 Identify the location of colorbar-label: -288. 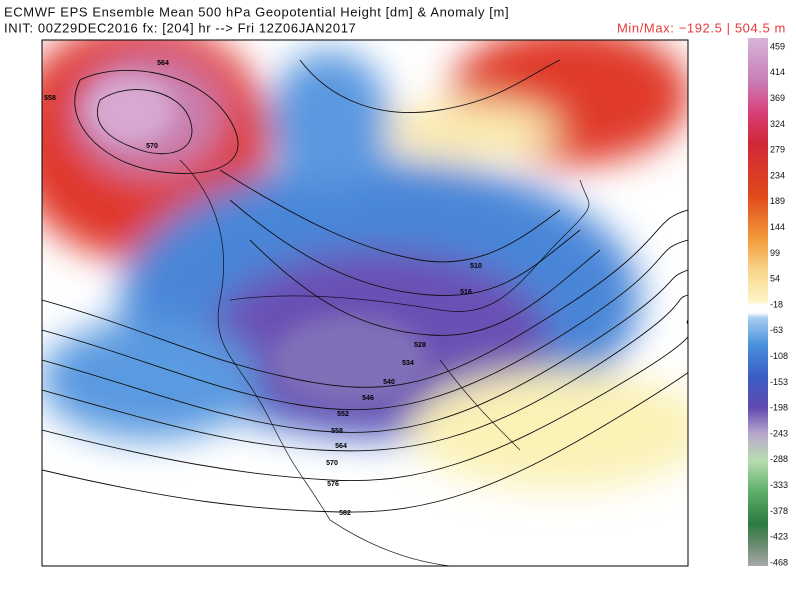
(779, 459).